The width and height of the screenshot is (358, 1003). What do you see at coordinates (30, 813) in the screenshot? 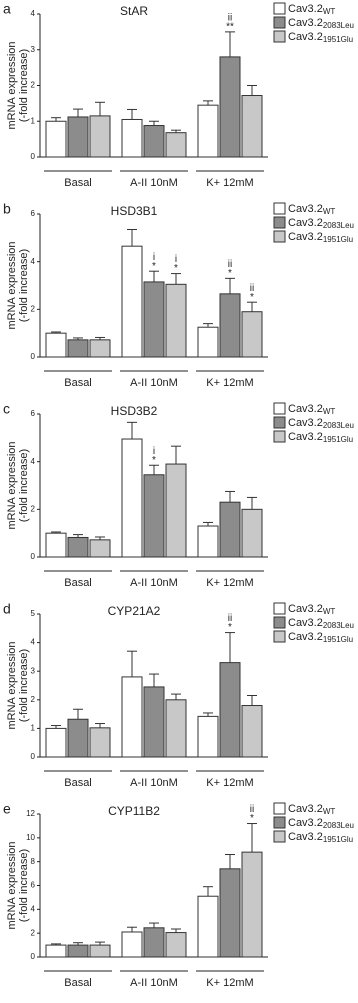
I see `y-tick-label: 12` at bounding box center [30, 813].